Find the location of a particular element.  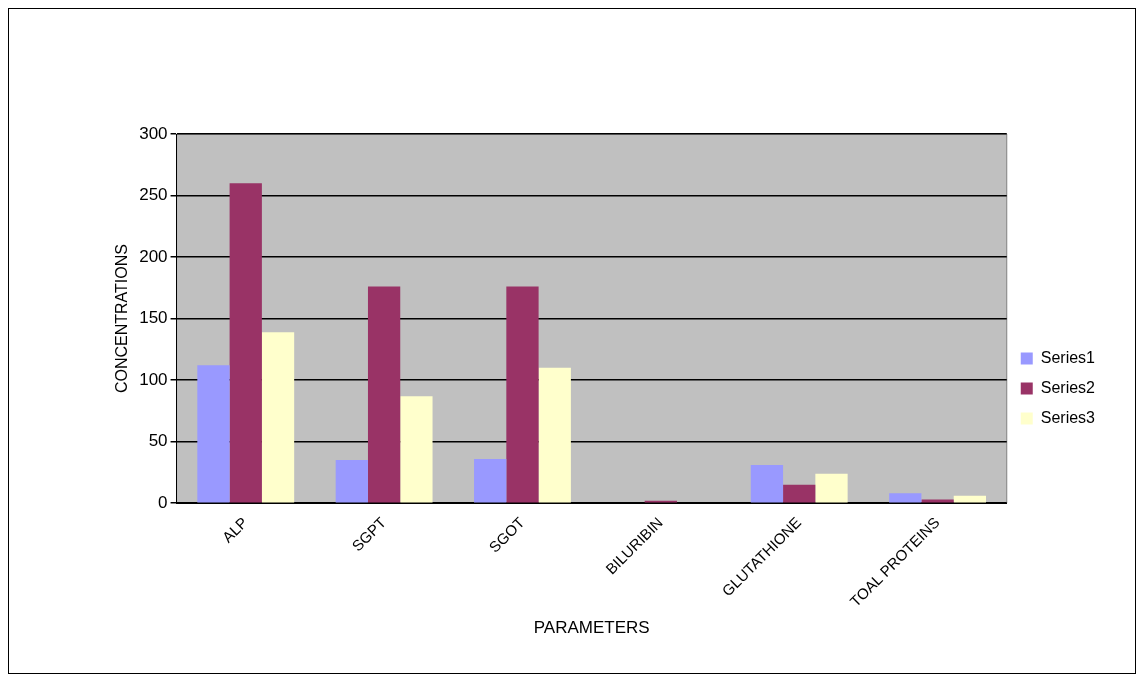

y-tick-label: 150 is located at coordinates (153, 318).